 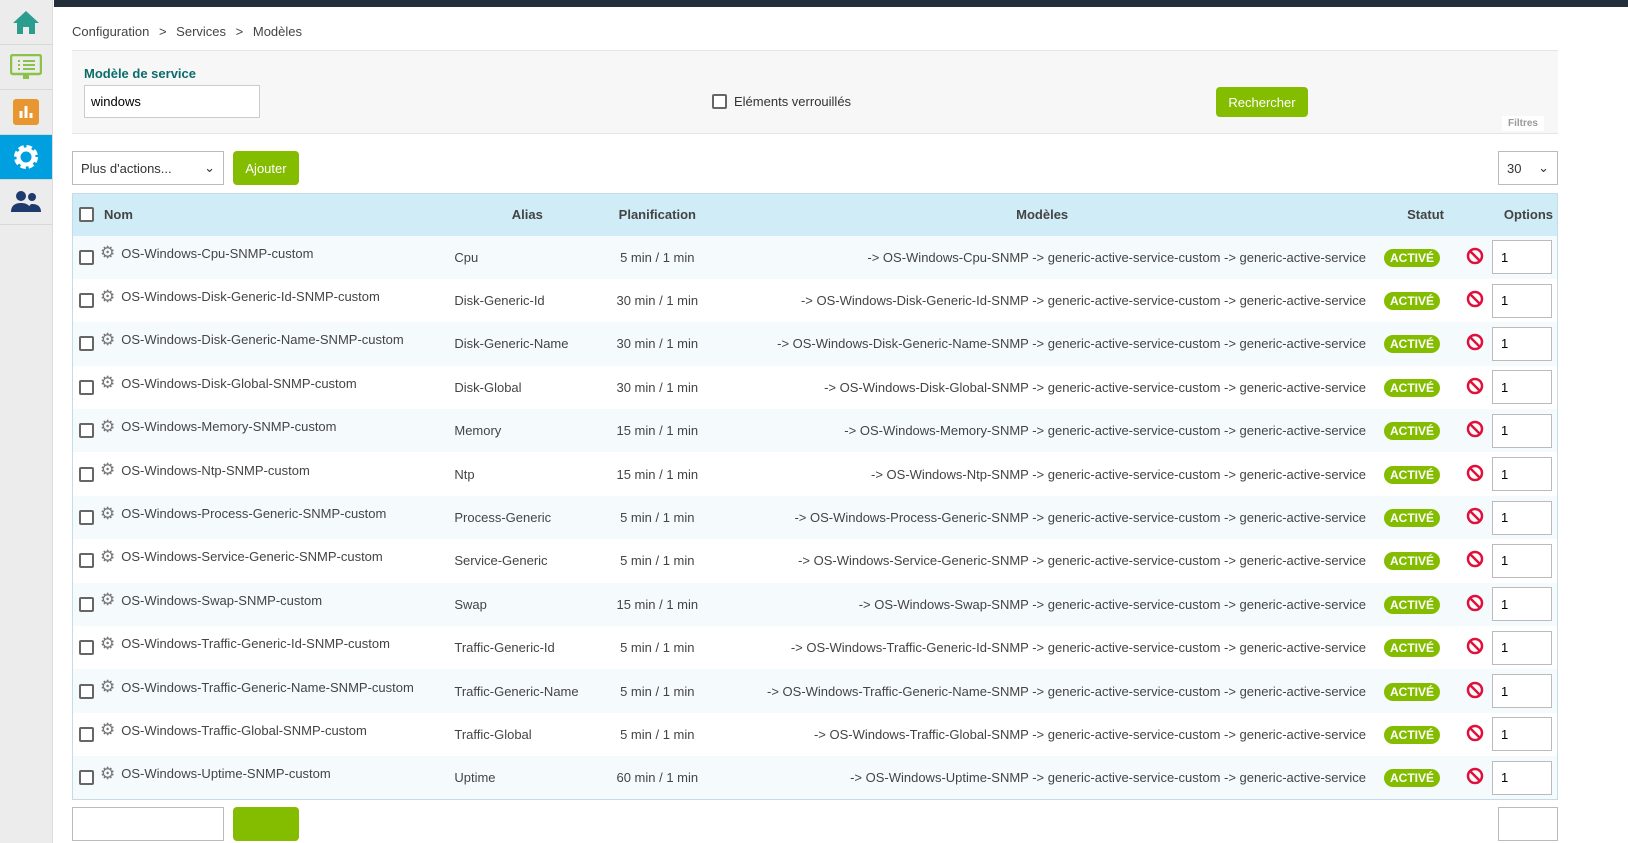 What do you see at coordinates (254, 514) in the screenshot?
I see `service-name-link: OS-Windows-Process-Generic-SNMP-custom` at bounding box center [254, 514].